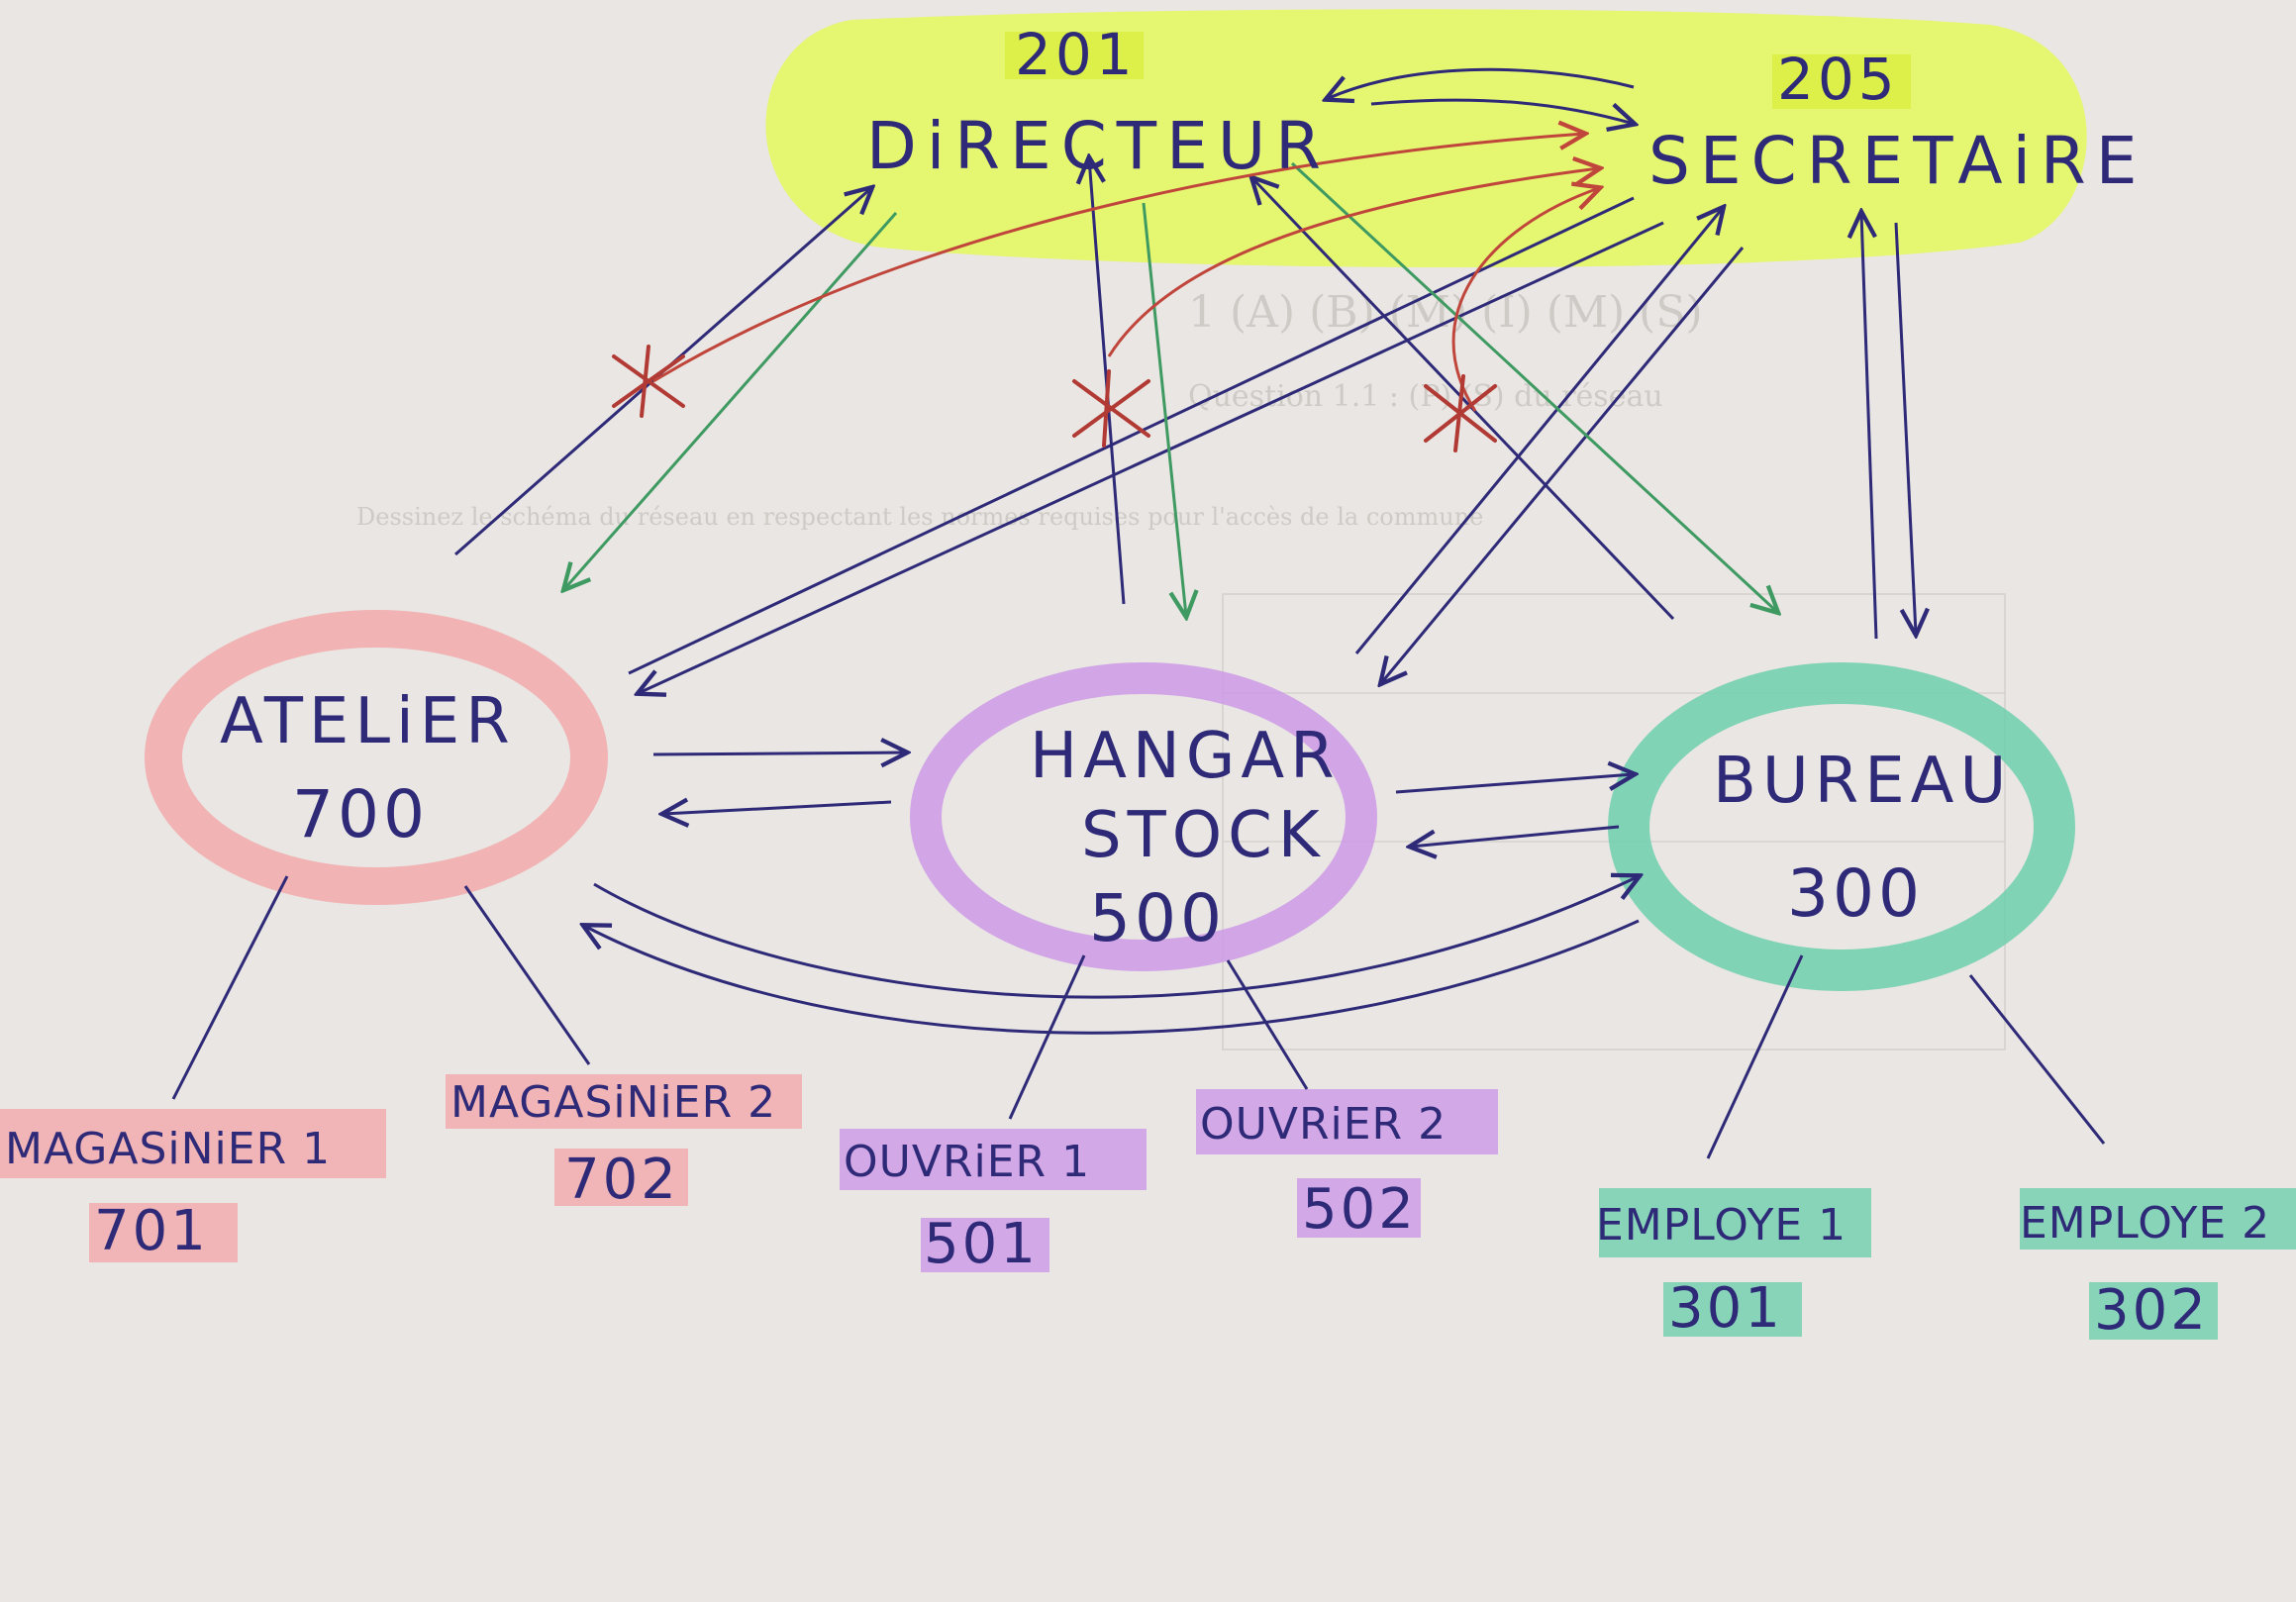 This screenshot has width=2296, height=1602. I want to click on ouvrier1-number: 501, so click(982, 1244).